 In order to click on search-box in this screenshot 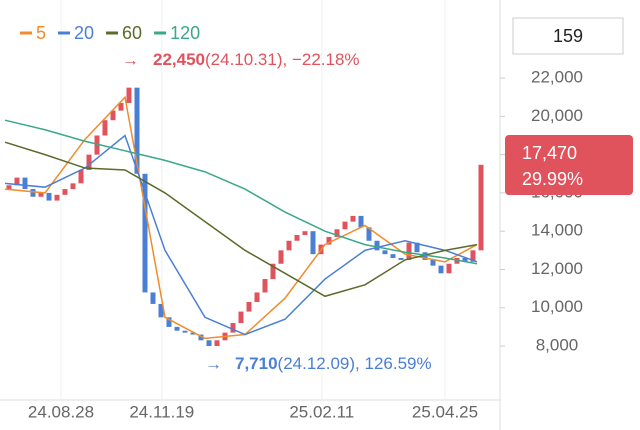, I will do `click(568, 36)`.